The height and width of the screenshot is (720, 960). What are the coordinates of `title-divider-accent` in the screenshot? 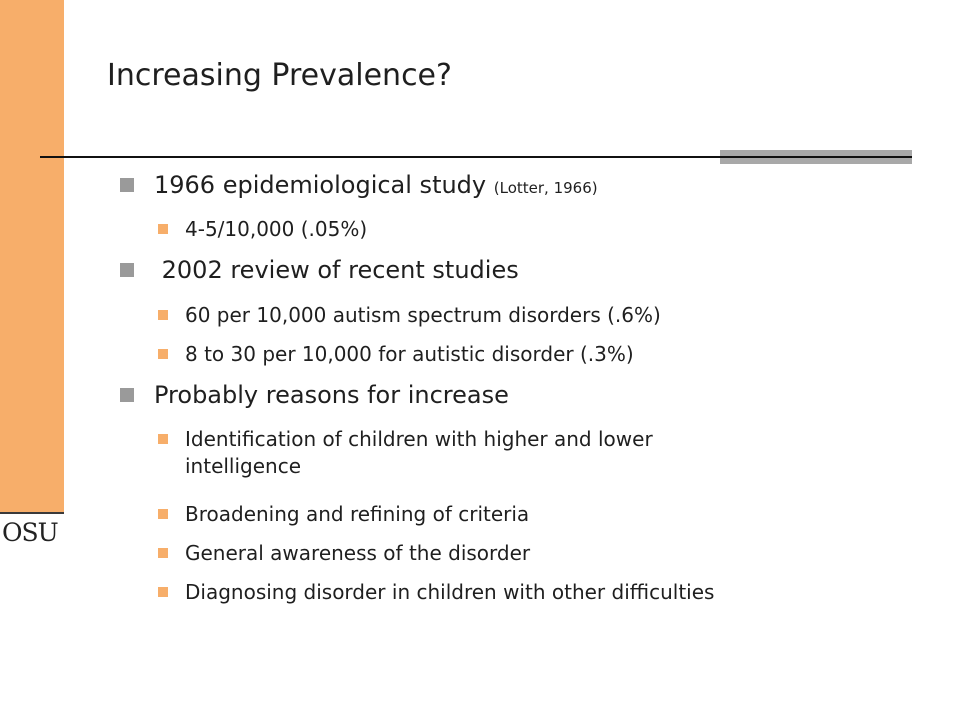 It's located at (816, 157).